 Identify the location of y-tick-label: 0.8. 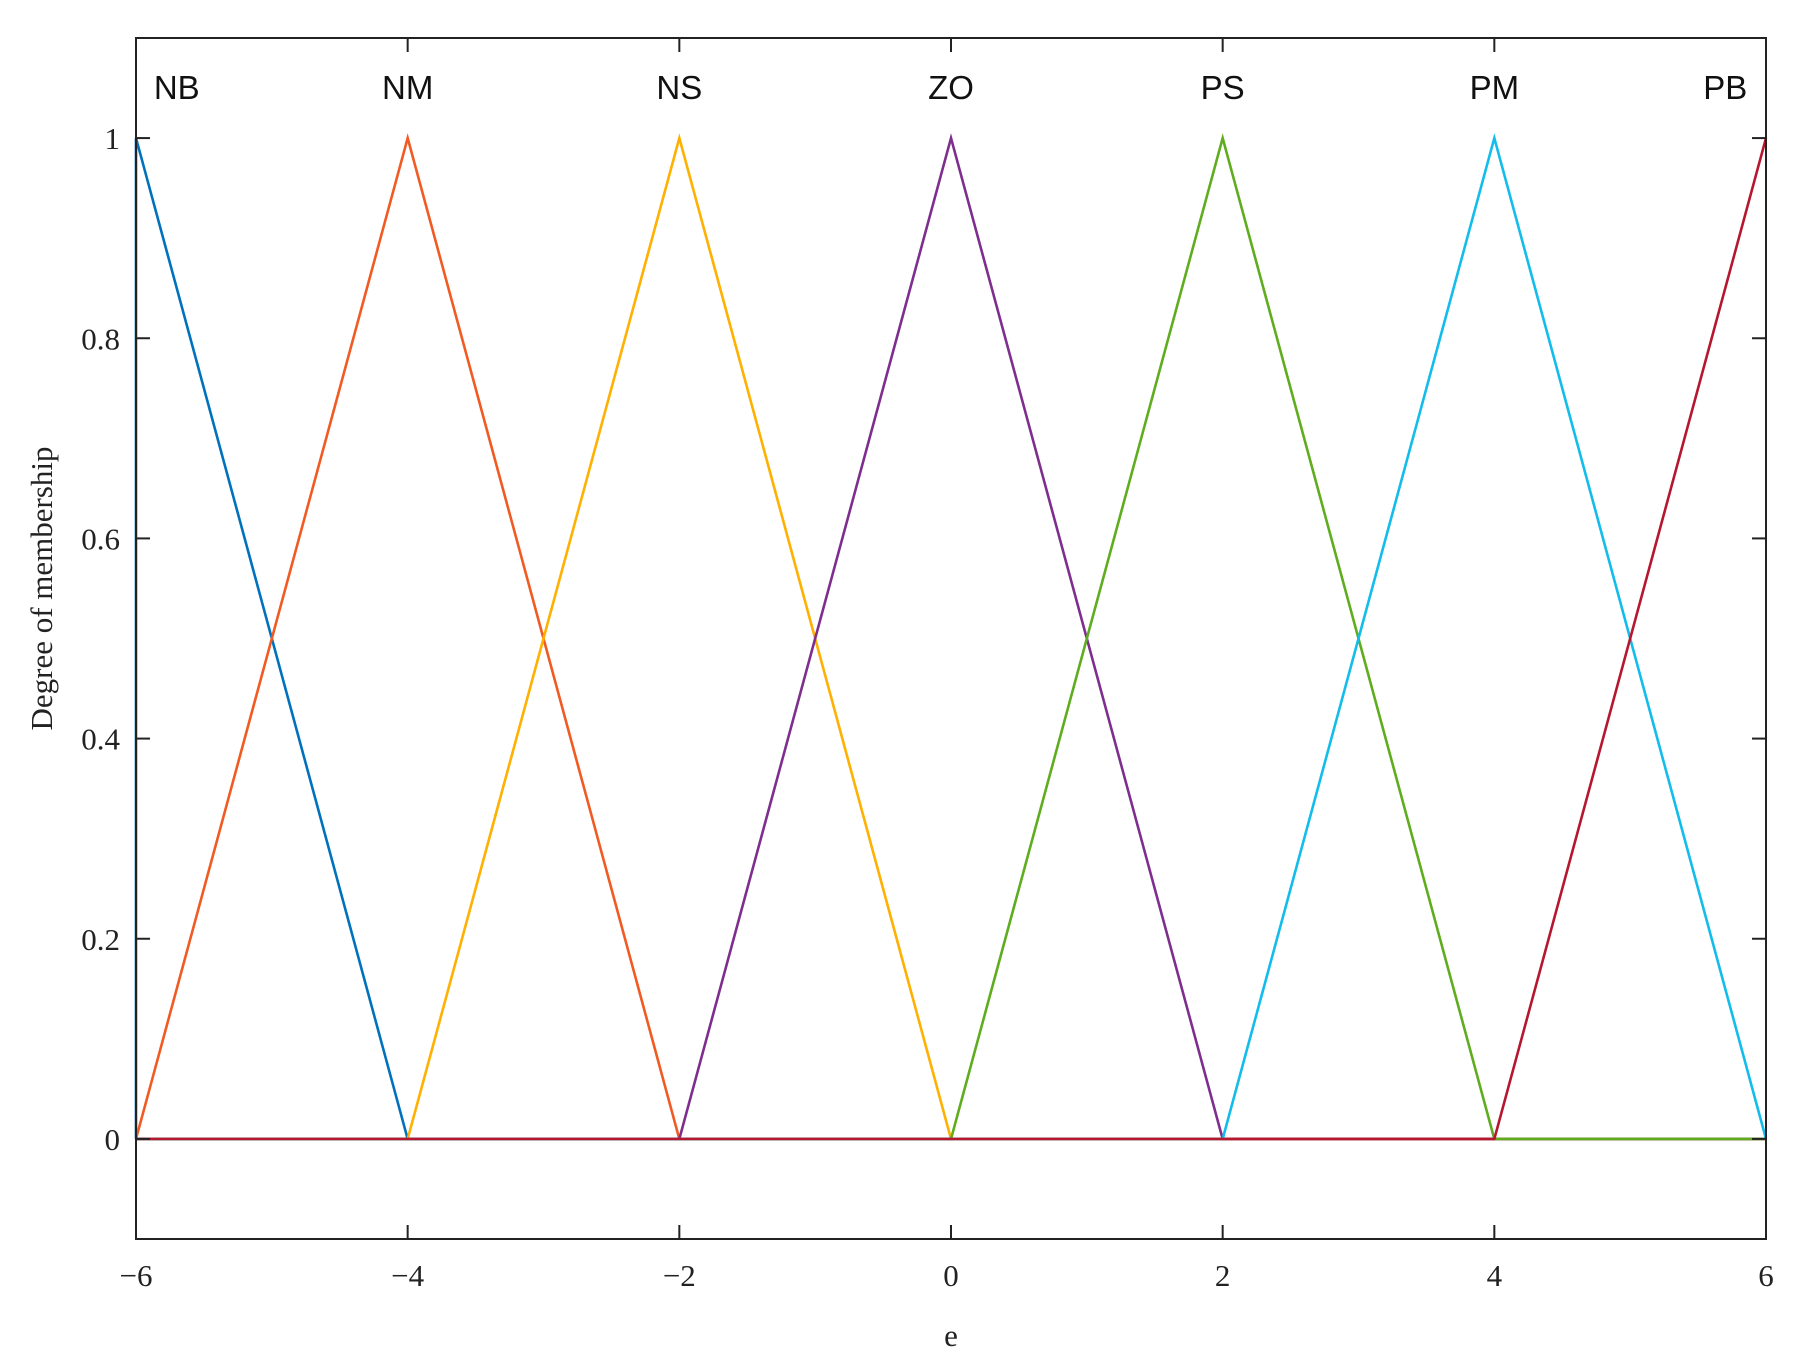
(100, 338).